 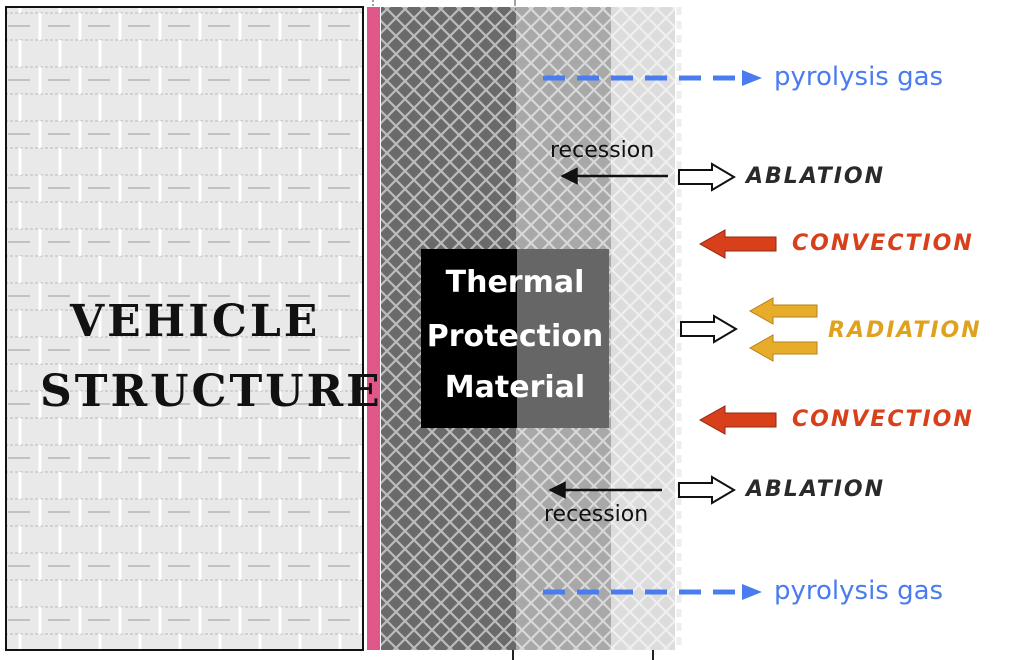 What do you see at coordinates (596, 514) in the screenshot?
I see `recession-label-bottom: recession` at bounding box center [596, 514].